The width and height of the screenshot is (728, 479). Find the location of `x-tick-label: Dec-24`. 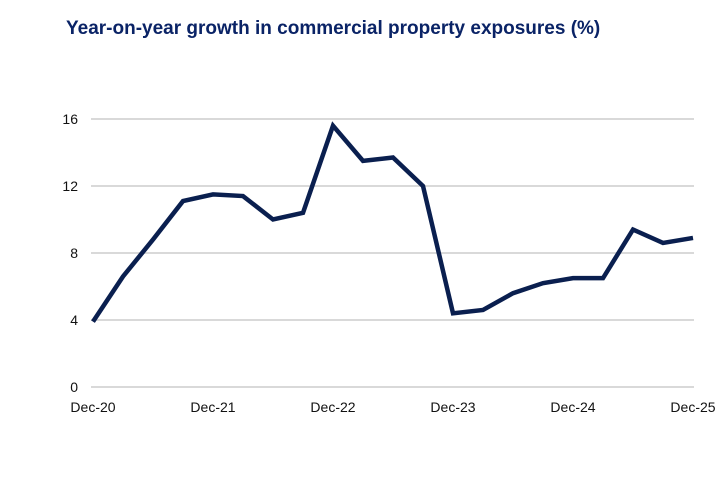

x-tick-label: Dec-24 is located at coordinates (572, 407).